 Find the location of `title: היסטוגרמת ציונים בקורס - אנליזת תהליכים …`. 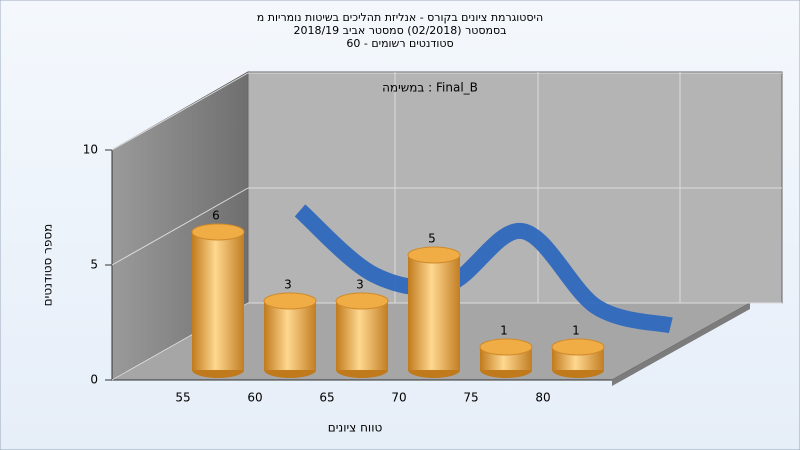

title: היסטוגרמת ציונים בקורס - אנליזת תהליכים … is located at coordinates (400, 30).